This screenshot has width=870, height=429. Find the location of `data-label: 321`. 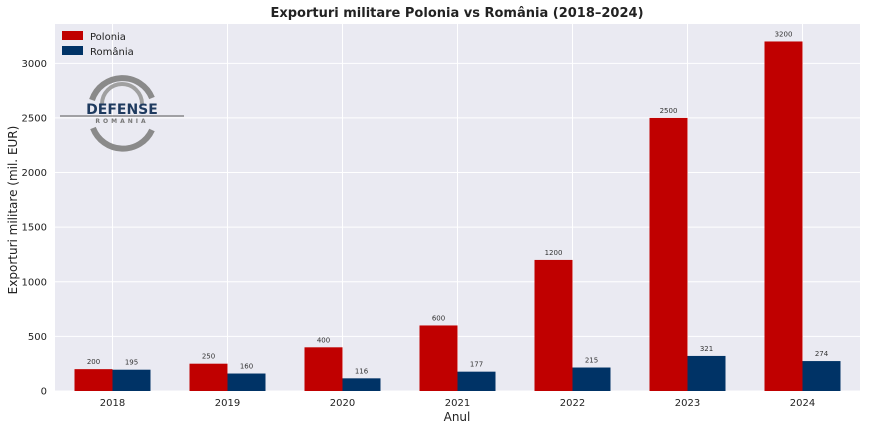

data-label: 321 is located at coordinates (706, 349).